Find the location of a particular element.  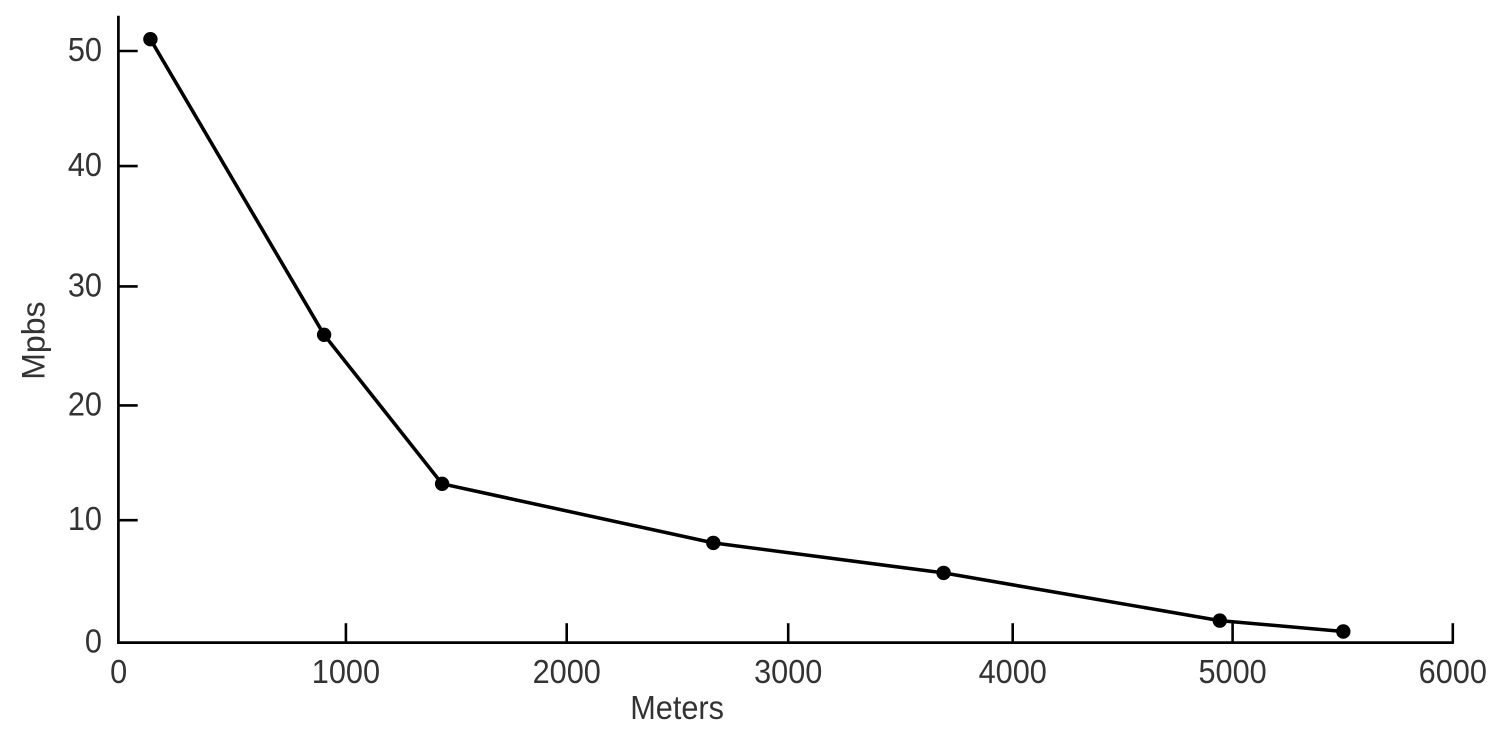

svg-text: 5000 is located at coordinates (1232, 671).